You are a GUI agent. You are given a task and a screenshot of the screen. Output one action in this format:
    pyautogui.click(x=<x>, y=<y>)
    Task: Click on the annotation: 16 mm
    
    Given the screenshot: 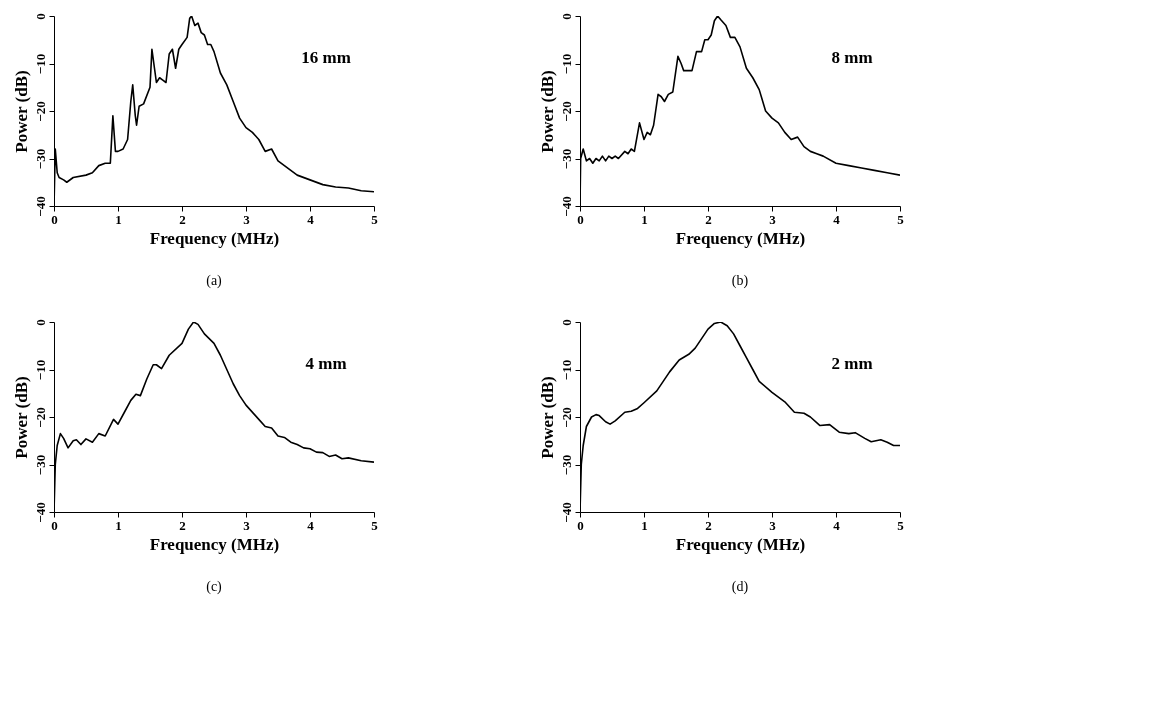 What is the action you would take?
    pyautogui.click(x=326, y=57)
    